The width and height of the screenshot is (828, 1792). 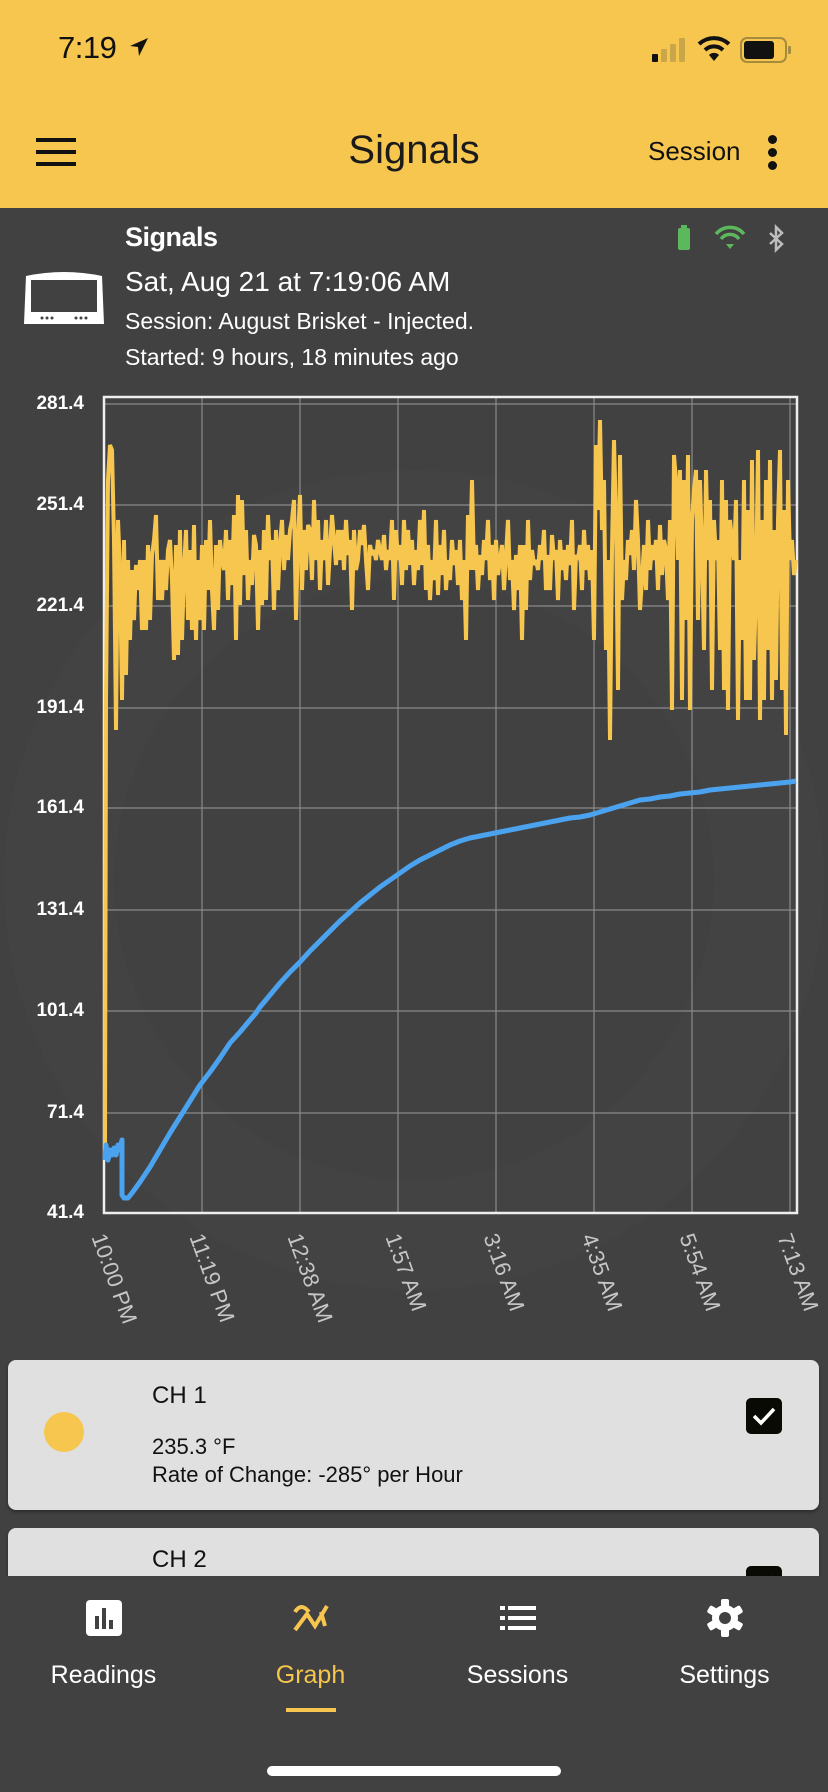 I want to click on more-vertical-icon, so click(x=772, y=153).